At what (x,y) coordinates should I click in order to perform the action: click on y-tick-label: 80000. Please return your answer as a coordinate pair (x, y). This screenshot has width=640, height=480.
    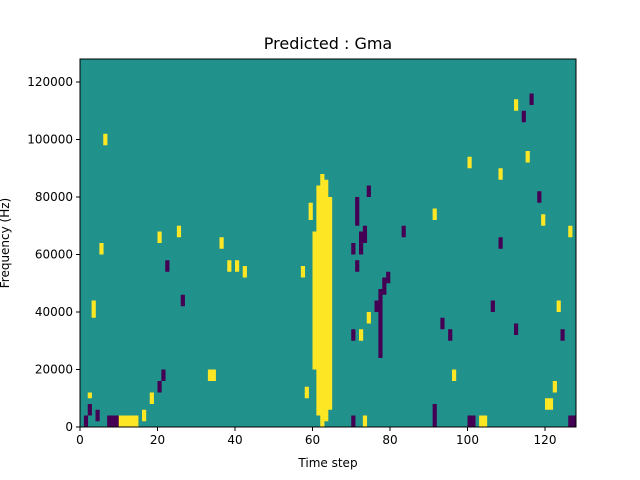
    Looking at the image, I should click on (54, 197).